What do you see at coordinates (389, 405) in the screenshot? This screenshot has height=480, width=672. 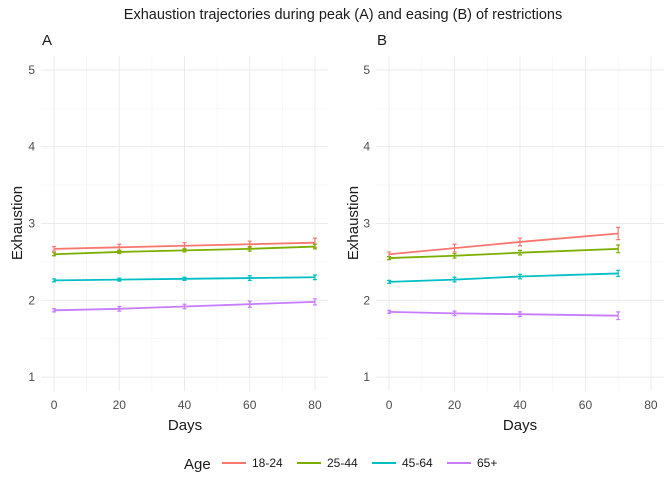 I see `panel-b-xtick-label: 0` at bounding box center [389, 405].